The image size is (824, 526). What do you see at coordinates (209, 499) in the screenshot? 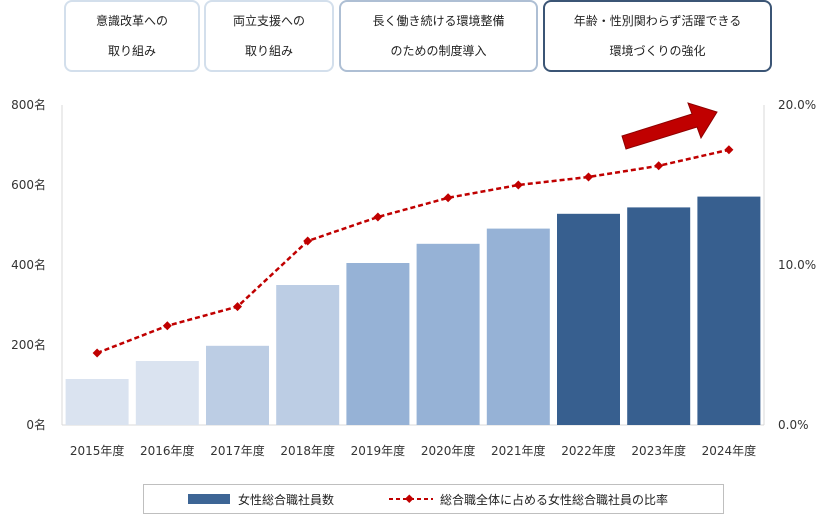
I see `legend-bar-swatch` at bounding box center [209, 499].